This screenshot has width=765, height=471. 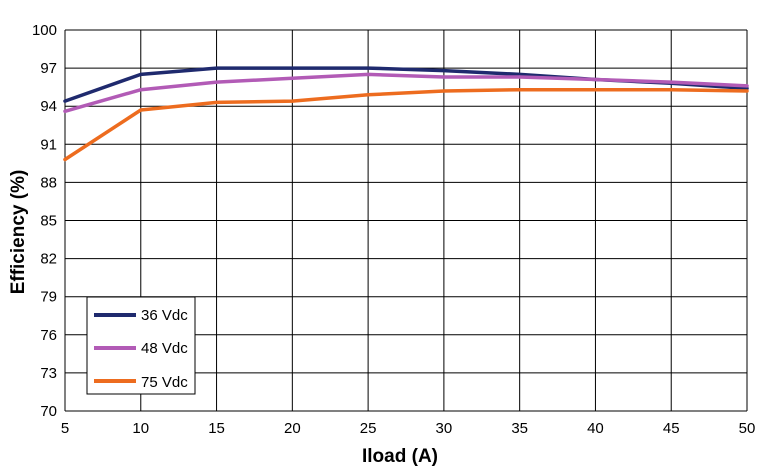 What do you see at coordinates (164, 348) in the screenshot?
I see `legend-label-48vdc: 48 Vdc` at bounding box center [164, 348].